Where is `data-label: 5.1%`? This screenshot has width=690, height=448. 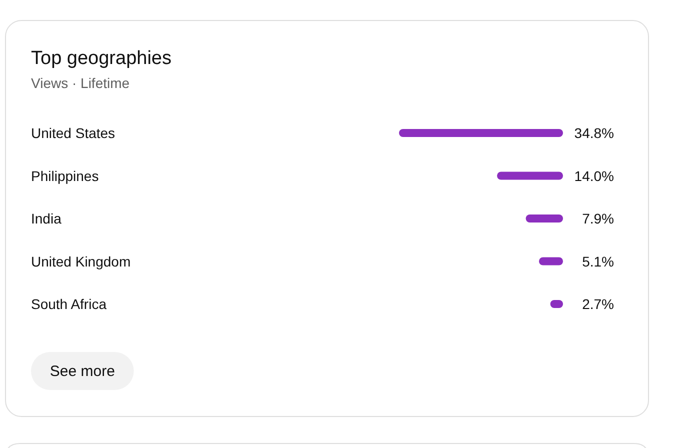 data-label: 5.1% is located at coordinates (598, 261).